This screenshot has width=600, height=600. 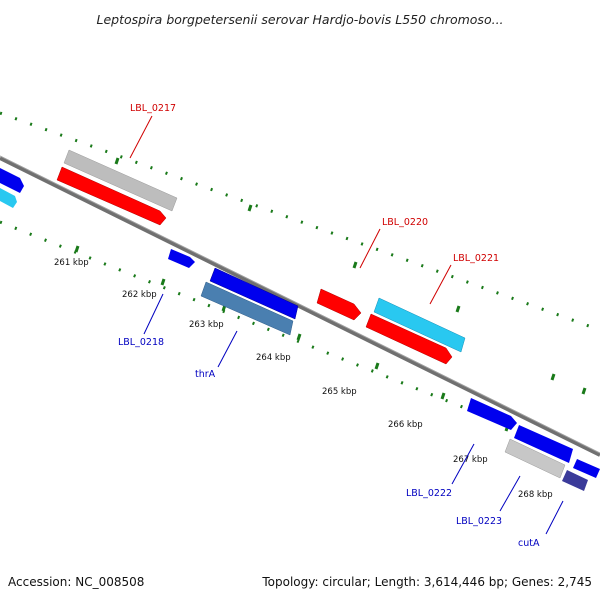 What do you see at coordinates (535, 495) in the screenshot?
I see `tick-label: 268 kbp` at bounding box center [535, 495].